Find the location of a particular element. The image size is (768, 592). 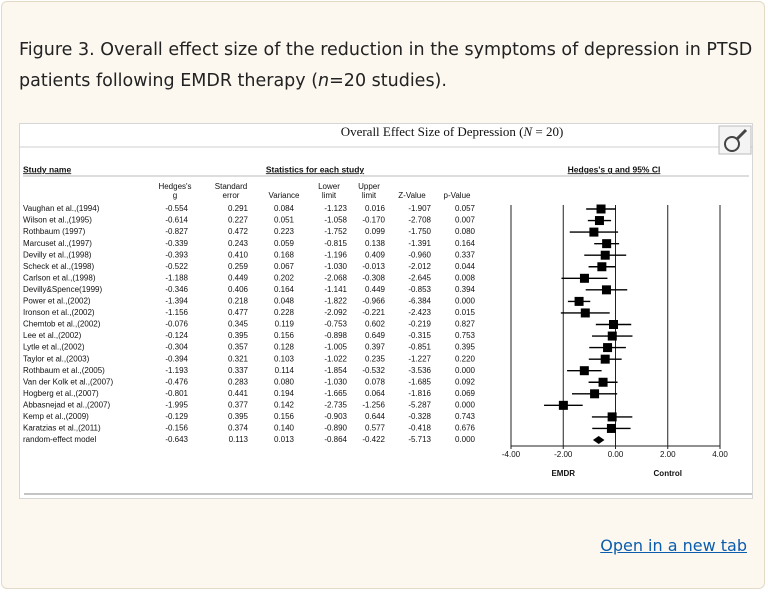

table-cell: 0.321 is located at coordinates (238, 358).